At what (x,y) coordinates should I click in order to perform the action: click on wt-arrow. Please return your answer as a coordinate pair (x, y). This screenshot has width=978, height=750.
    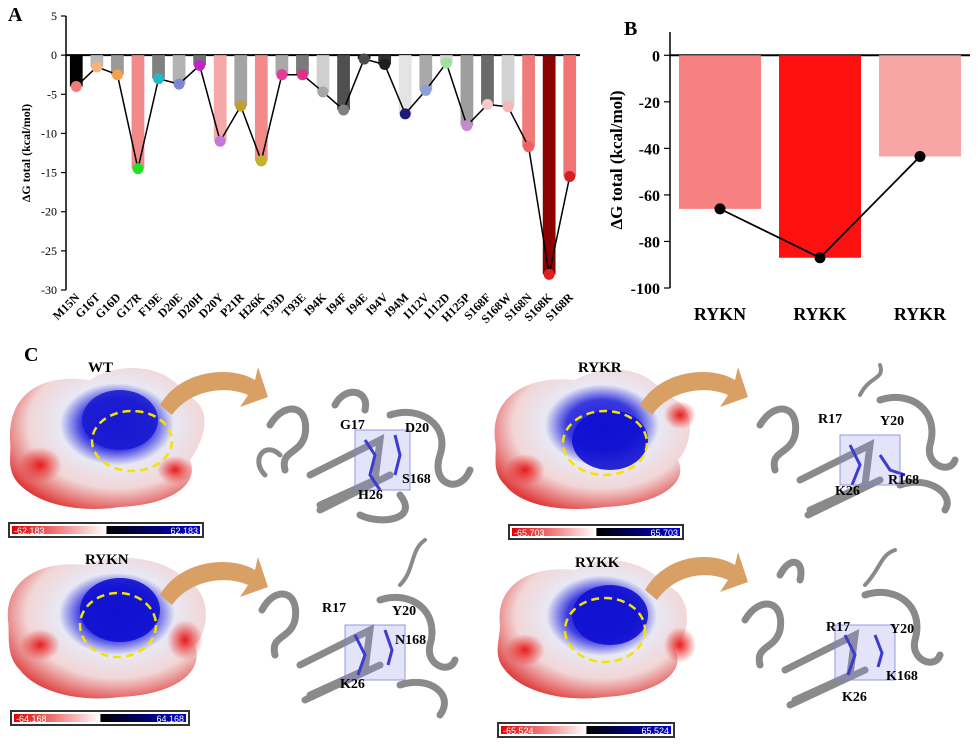
    Looking at the image, I should click on (214, 391).